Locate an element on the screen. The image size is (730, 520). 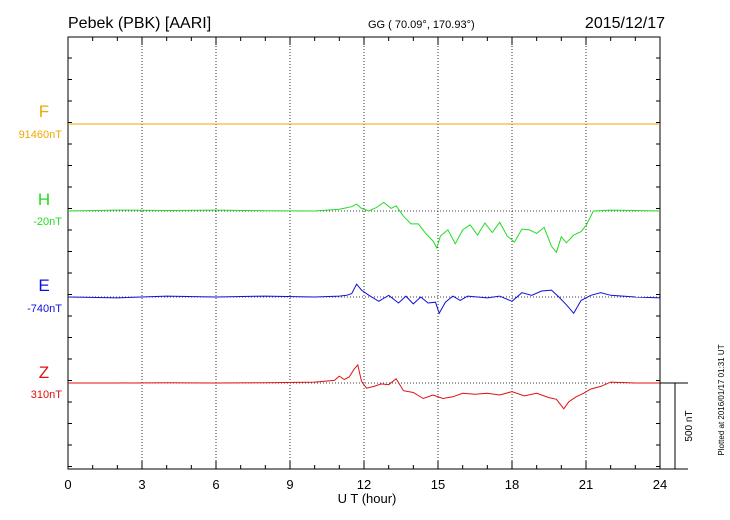
coordinates-label: GG ( 70.09°, 170.93°) is located at coordinates (421, 25).